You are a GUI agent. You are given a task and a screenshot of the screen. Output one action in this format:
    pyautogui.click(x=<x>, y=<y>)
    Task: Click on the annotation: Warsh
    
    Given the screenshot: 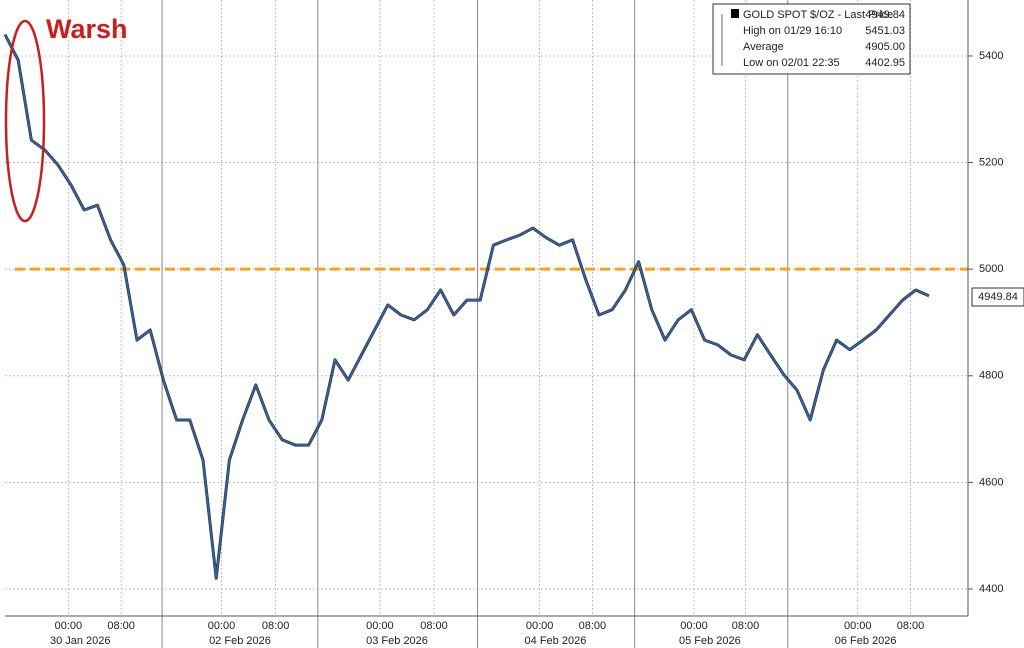 What is the action you would take?
    pyautogui.click(x=87, y=29)
    